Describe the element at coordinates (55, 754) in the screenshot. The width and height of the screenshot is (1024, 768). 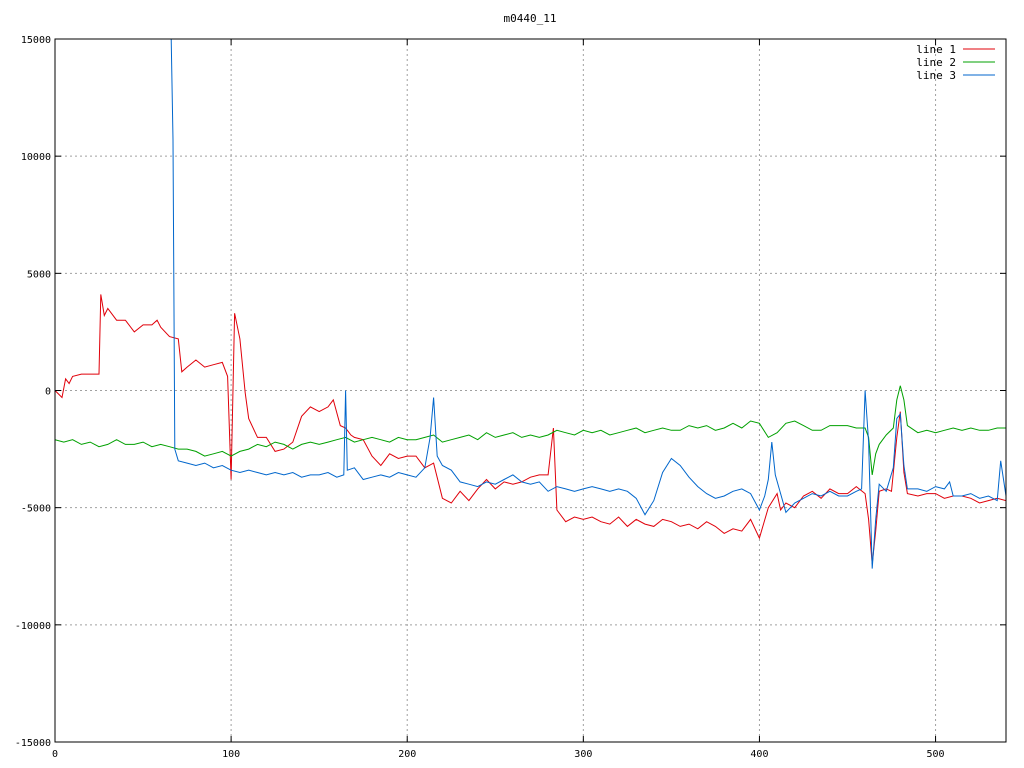
I see `x-tick-label: 0` at that location.